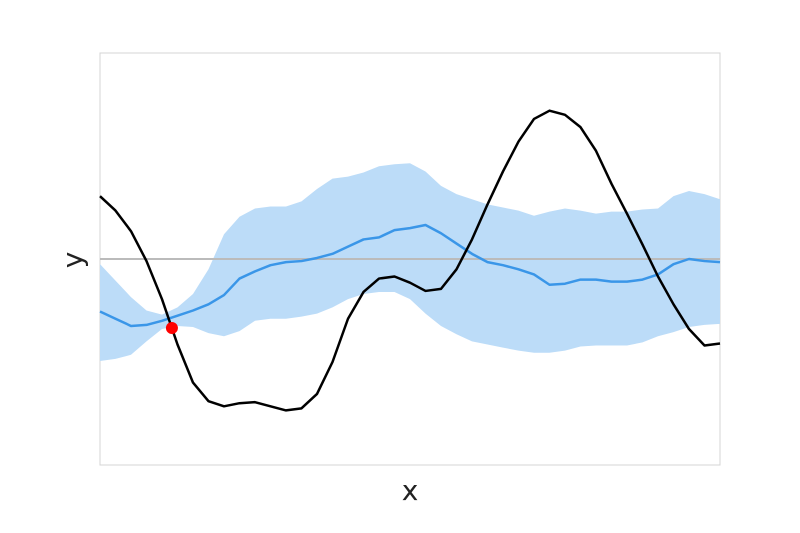 The height and width of the screenshot is (533, 800). What do you see at coordinates (410, 490) in the screenshot?
I see `x-axis-label: x` at bounding box center [410, 490].